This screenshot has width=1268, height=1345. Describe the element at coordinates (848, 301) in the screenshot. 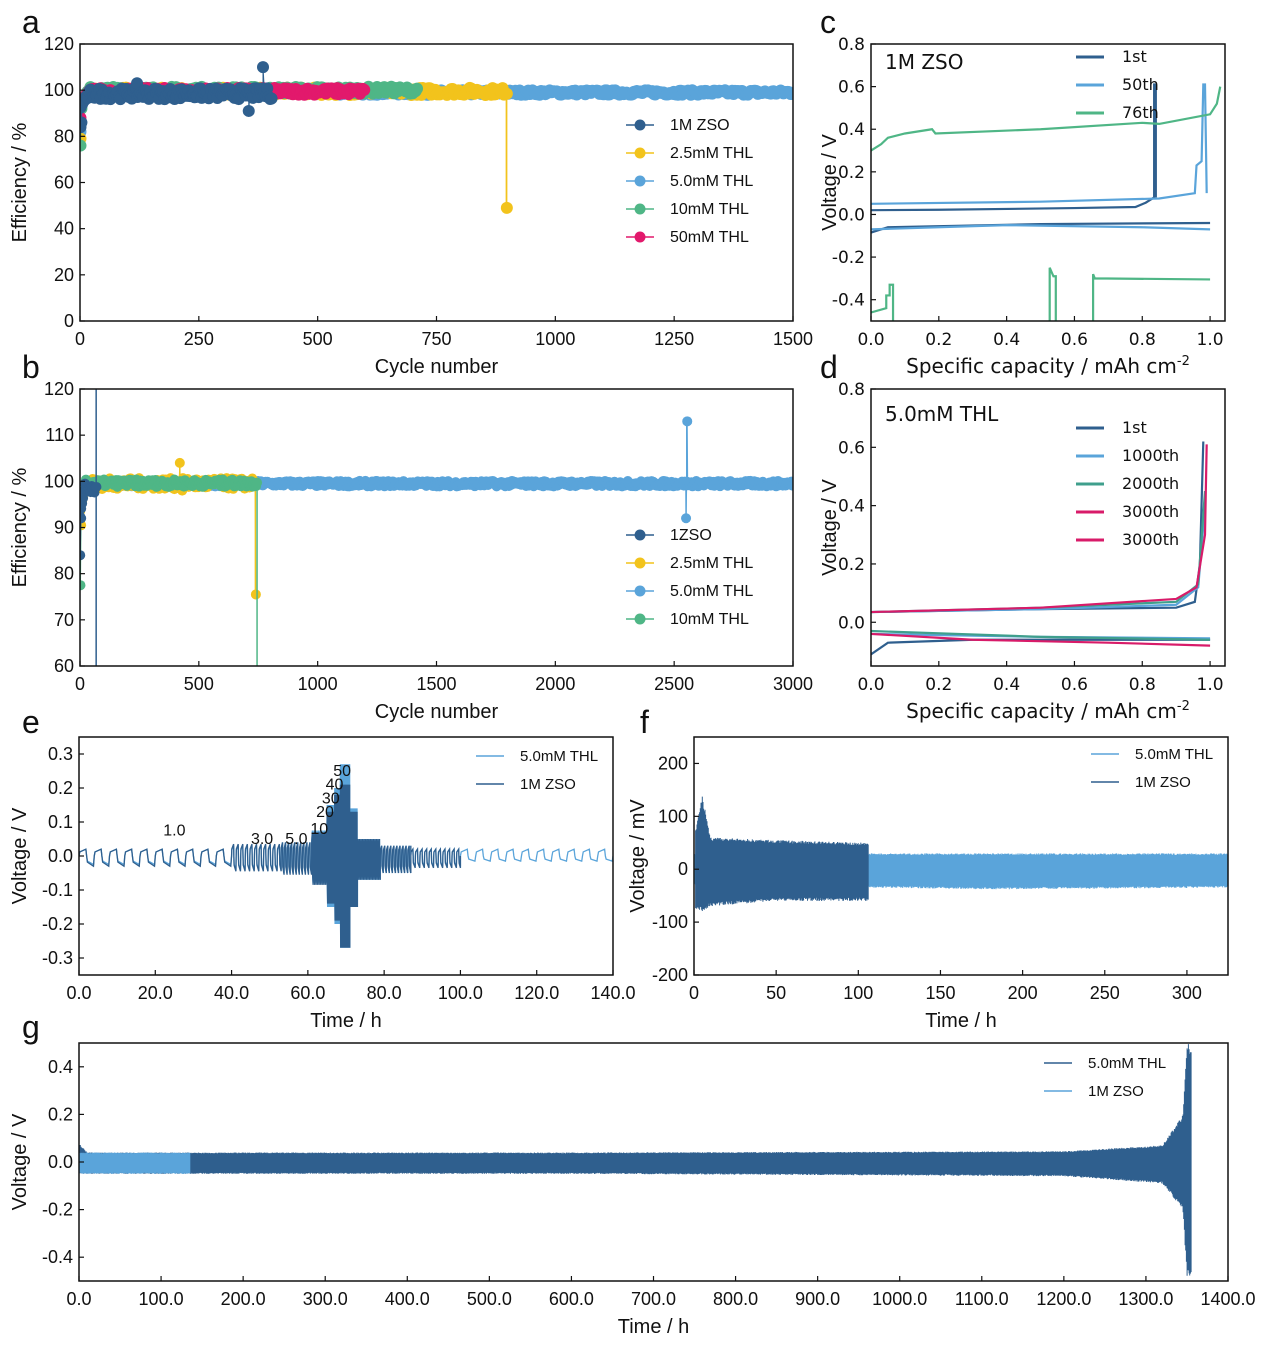

I see `y-tick-label: -0.4` at that location.